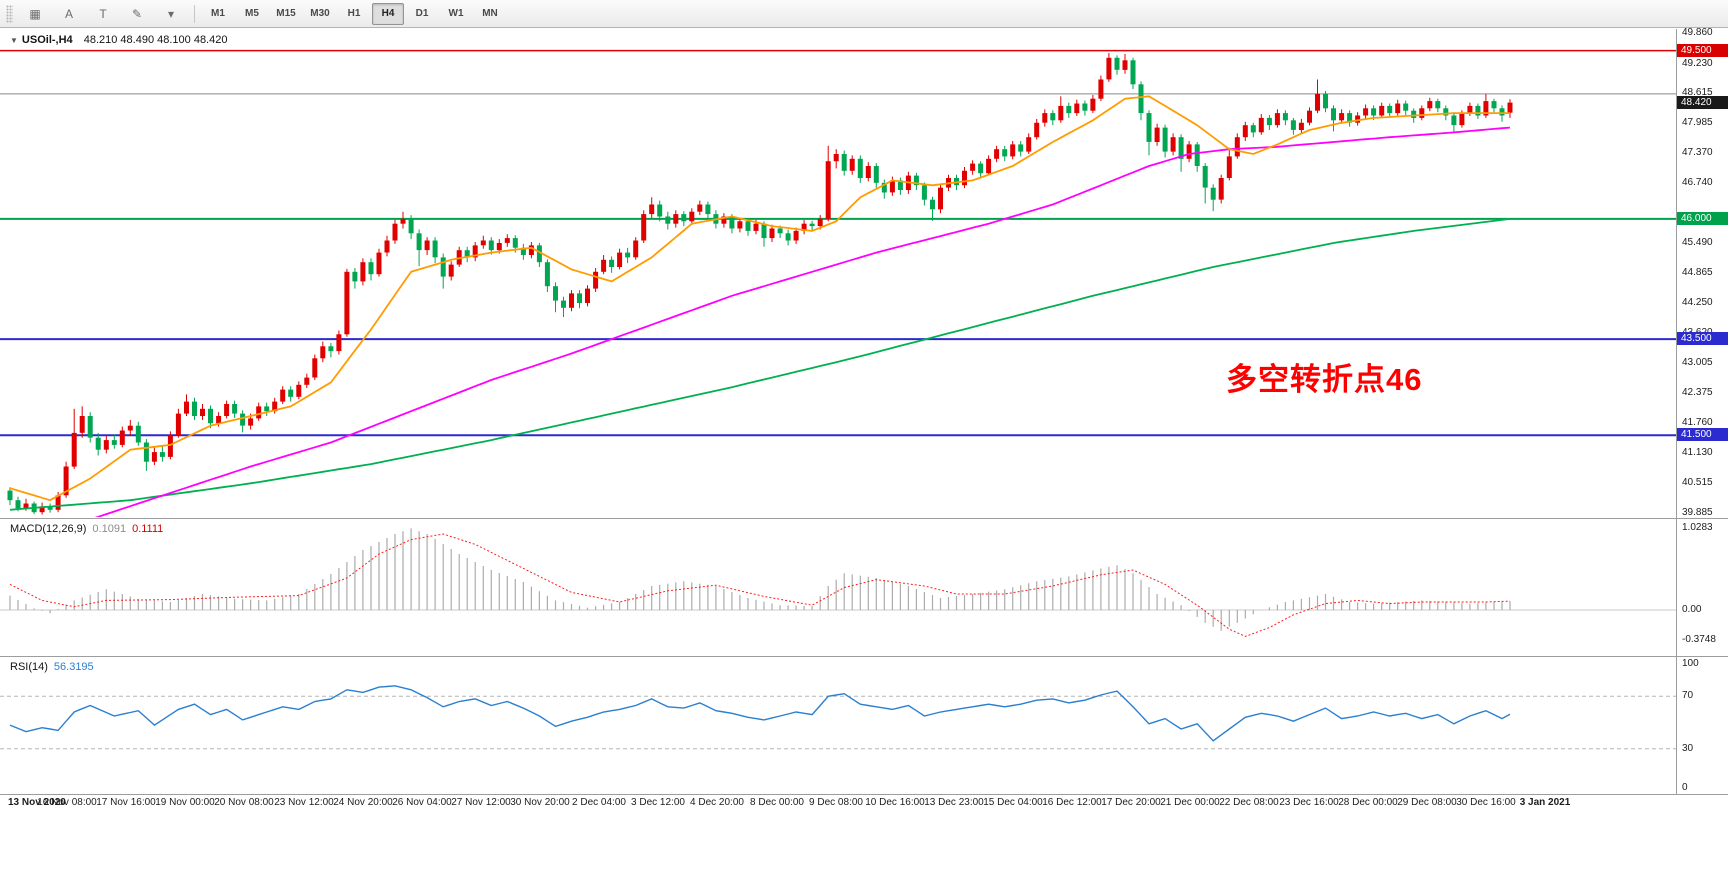  What do you see at coordinates (1702, 50) in the screenshot?
I see `price-badge-49.500: 49.500` at bounding box center [1702, 50].